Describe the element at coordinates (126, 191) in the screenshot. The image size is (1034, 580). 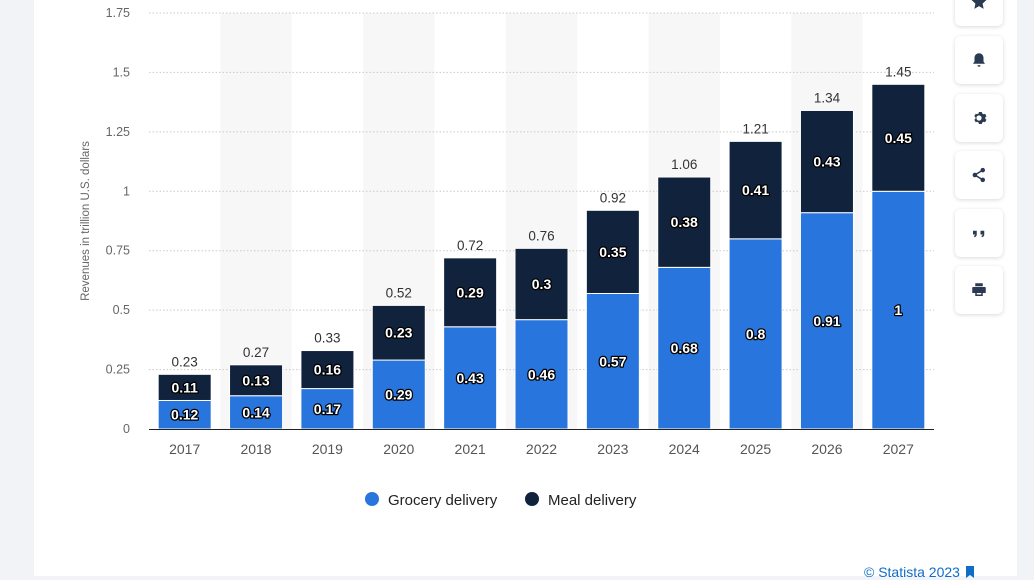
I see `y-tick-label: 1` at that location.